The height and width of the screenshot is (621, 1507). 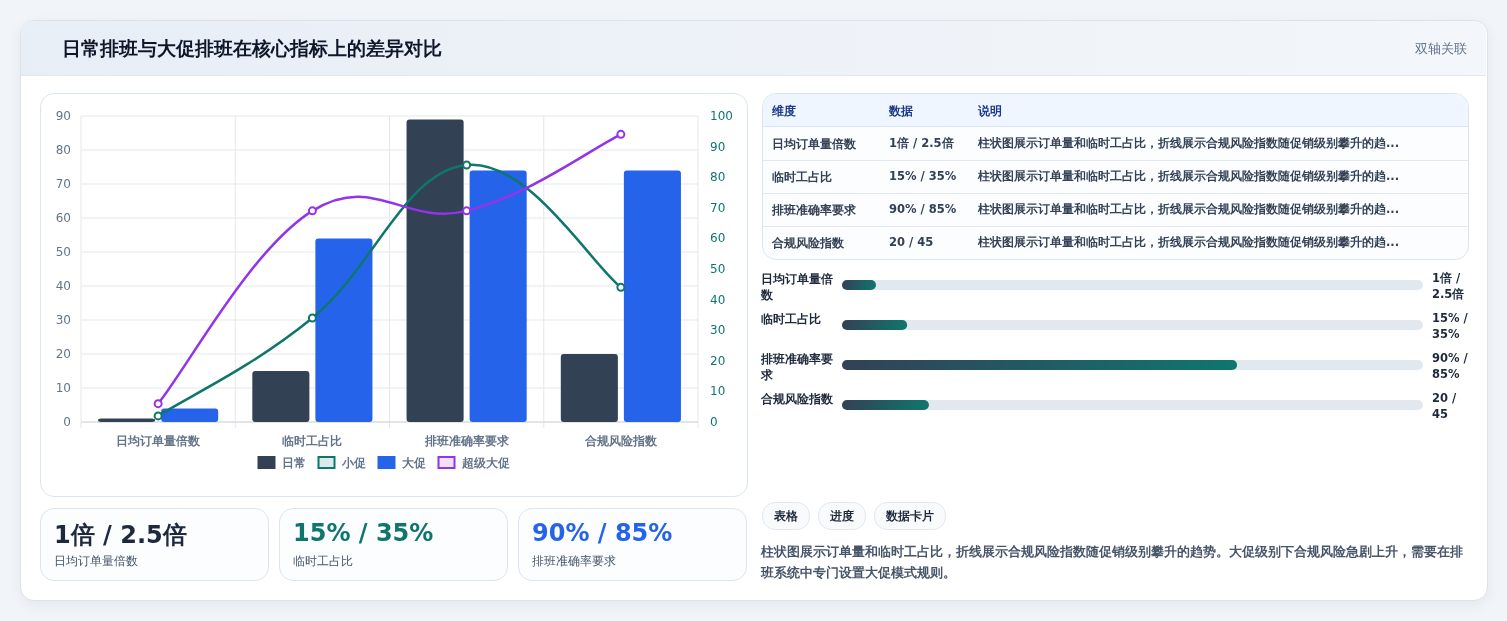 What do you see at coordinates (63, 184) in the screenshot?
I see `y-tick-label: 70` at bounding box center [63, 184].